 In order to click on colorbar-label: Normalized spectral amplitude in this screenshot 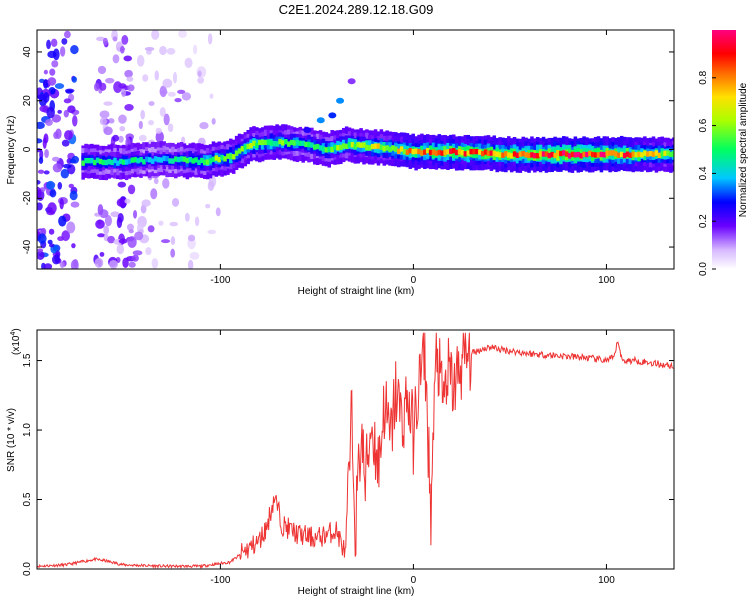, I will do `click(743, 149)`.